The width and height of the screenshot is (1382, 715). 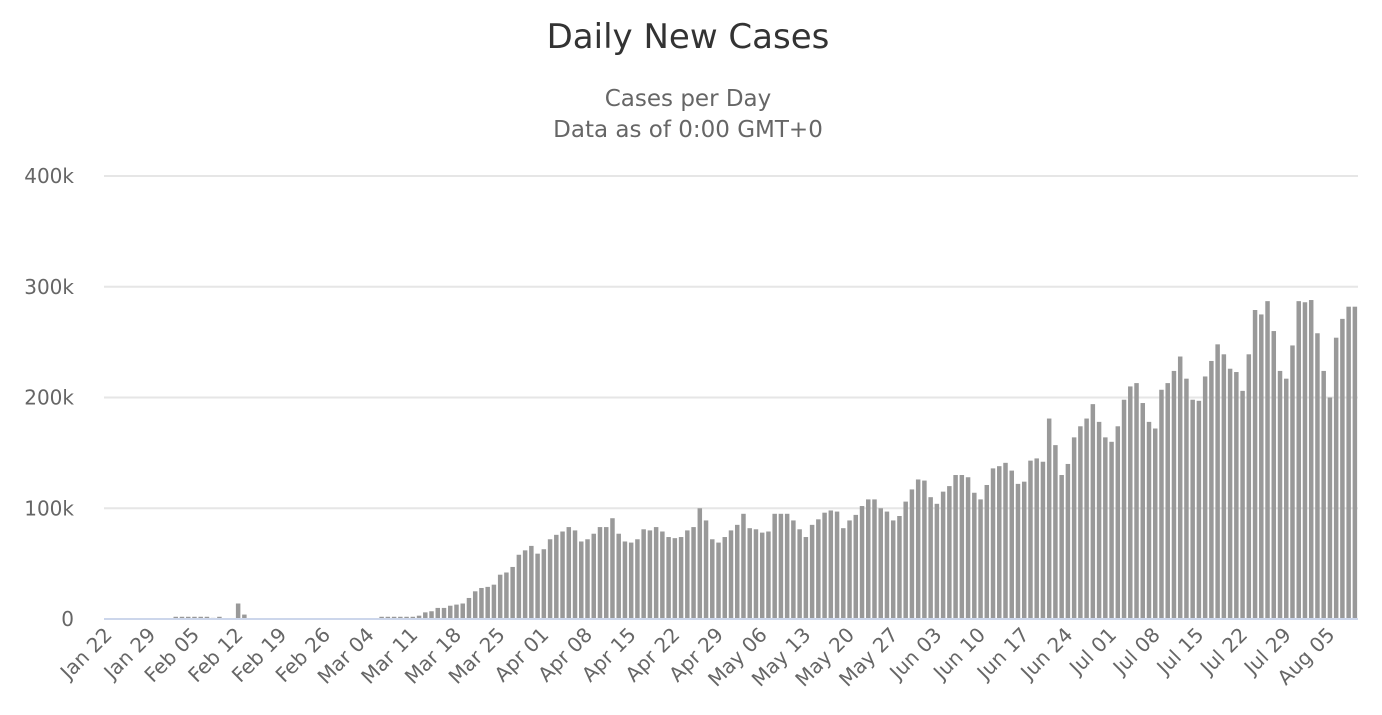 I want to click on y-axis-labels: 0 100k 200k 300k 400k, so click(x=49, y=397).